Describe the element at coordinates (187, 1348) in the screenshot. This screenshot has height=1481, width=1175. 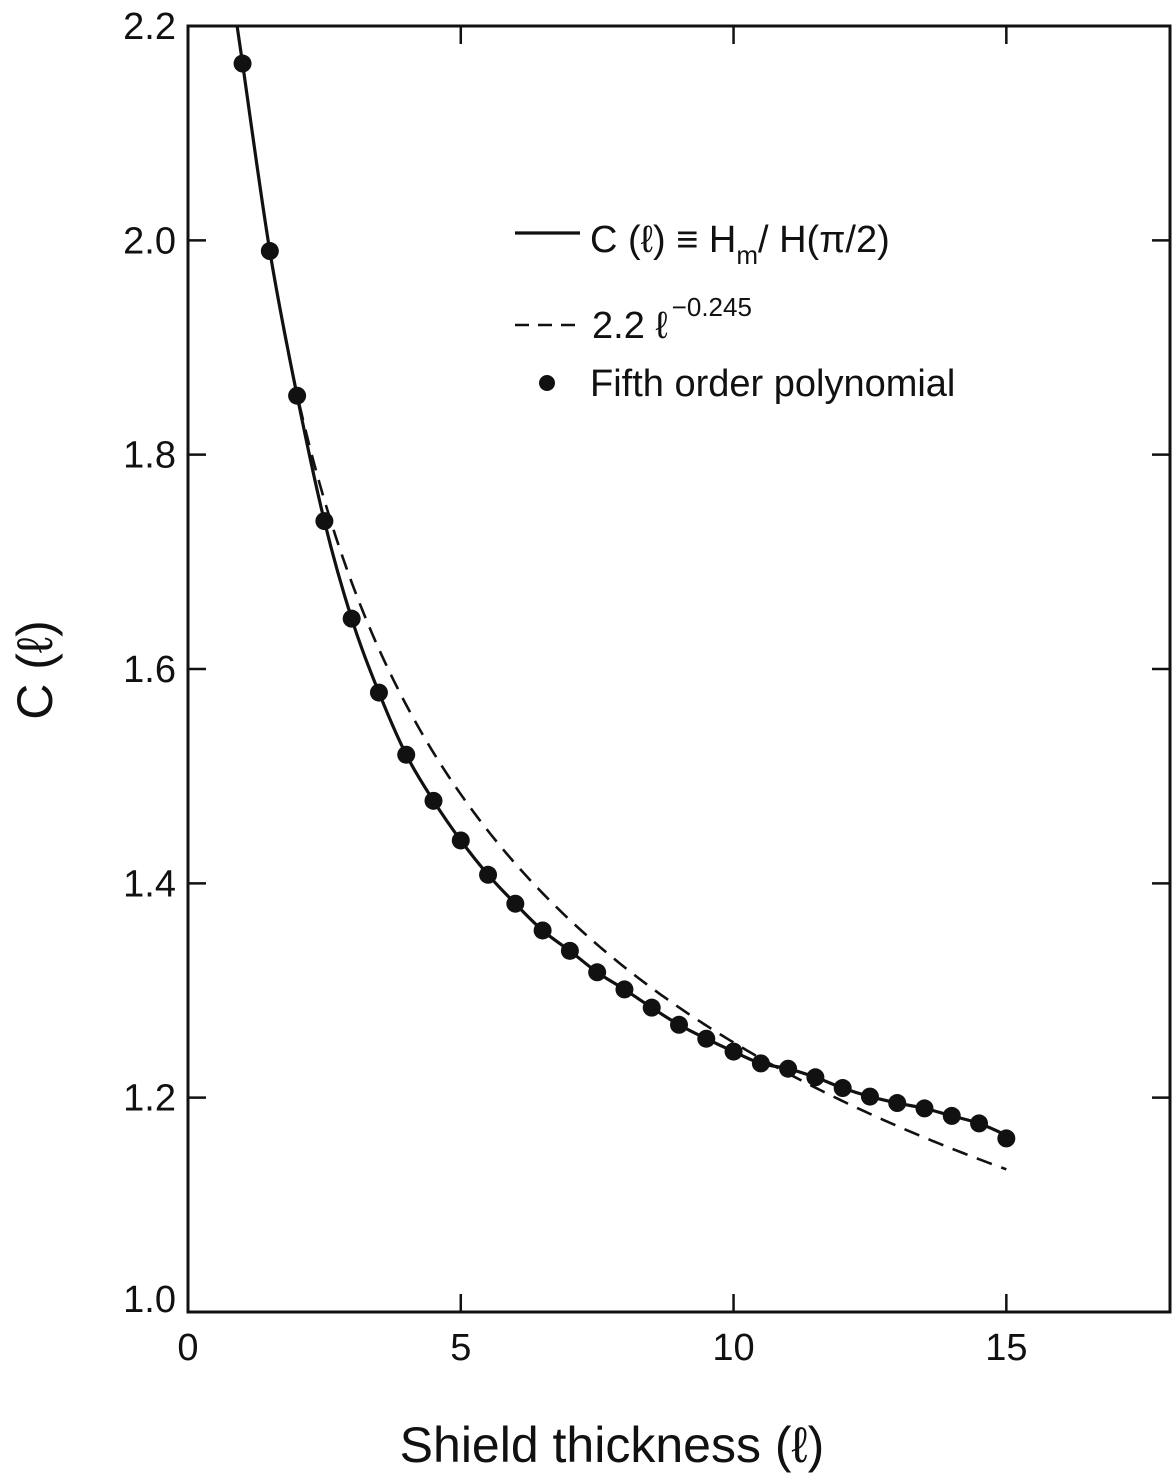
I see `x-tick-label: 0` at that location.